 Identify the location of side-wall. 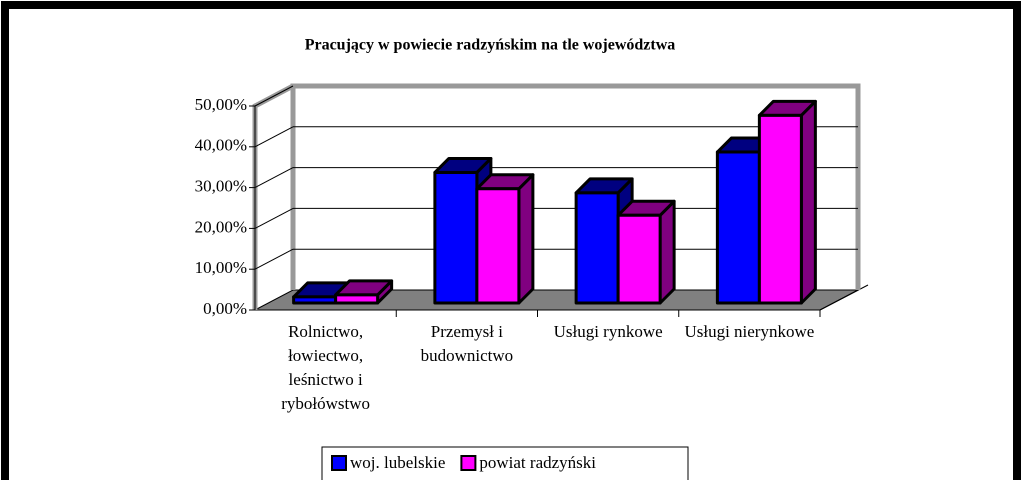
(273, 196).